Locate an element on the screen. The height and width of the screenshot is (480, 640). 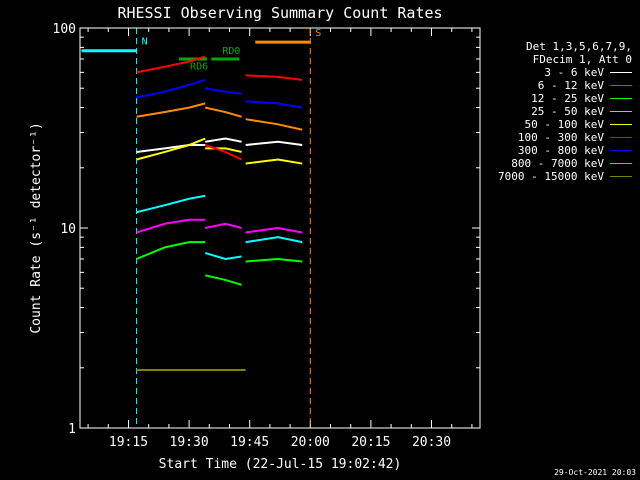
annotation-label: RD6 is located at coordinates (199, 67).